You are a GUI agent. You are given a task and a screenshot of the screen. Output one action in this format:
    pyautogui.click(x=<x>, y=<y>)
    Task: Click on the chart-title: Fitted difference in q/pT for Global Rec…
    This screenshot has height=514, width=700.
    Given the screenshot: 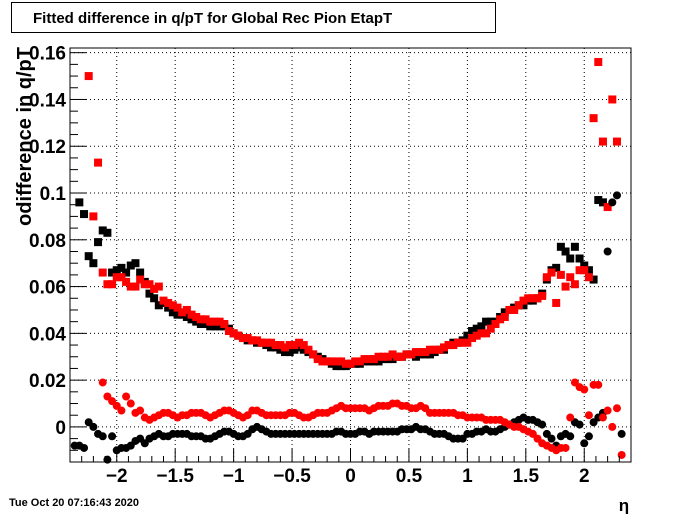 What is the action you would take?
    pyautogui.click(x=253, y=17)
    